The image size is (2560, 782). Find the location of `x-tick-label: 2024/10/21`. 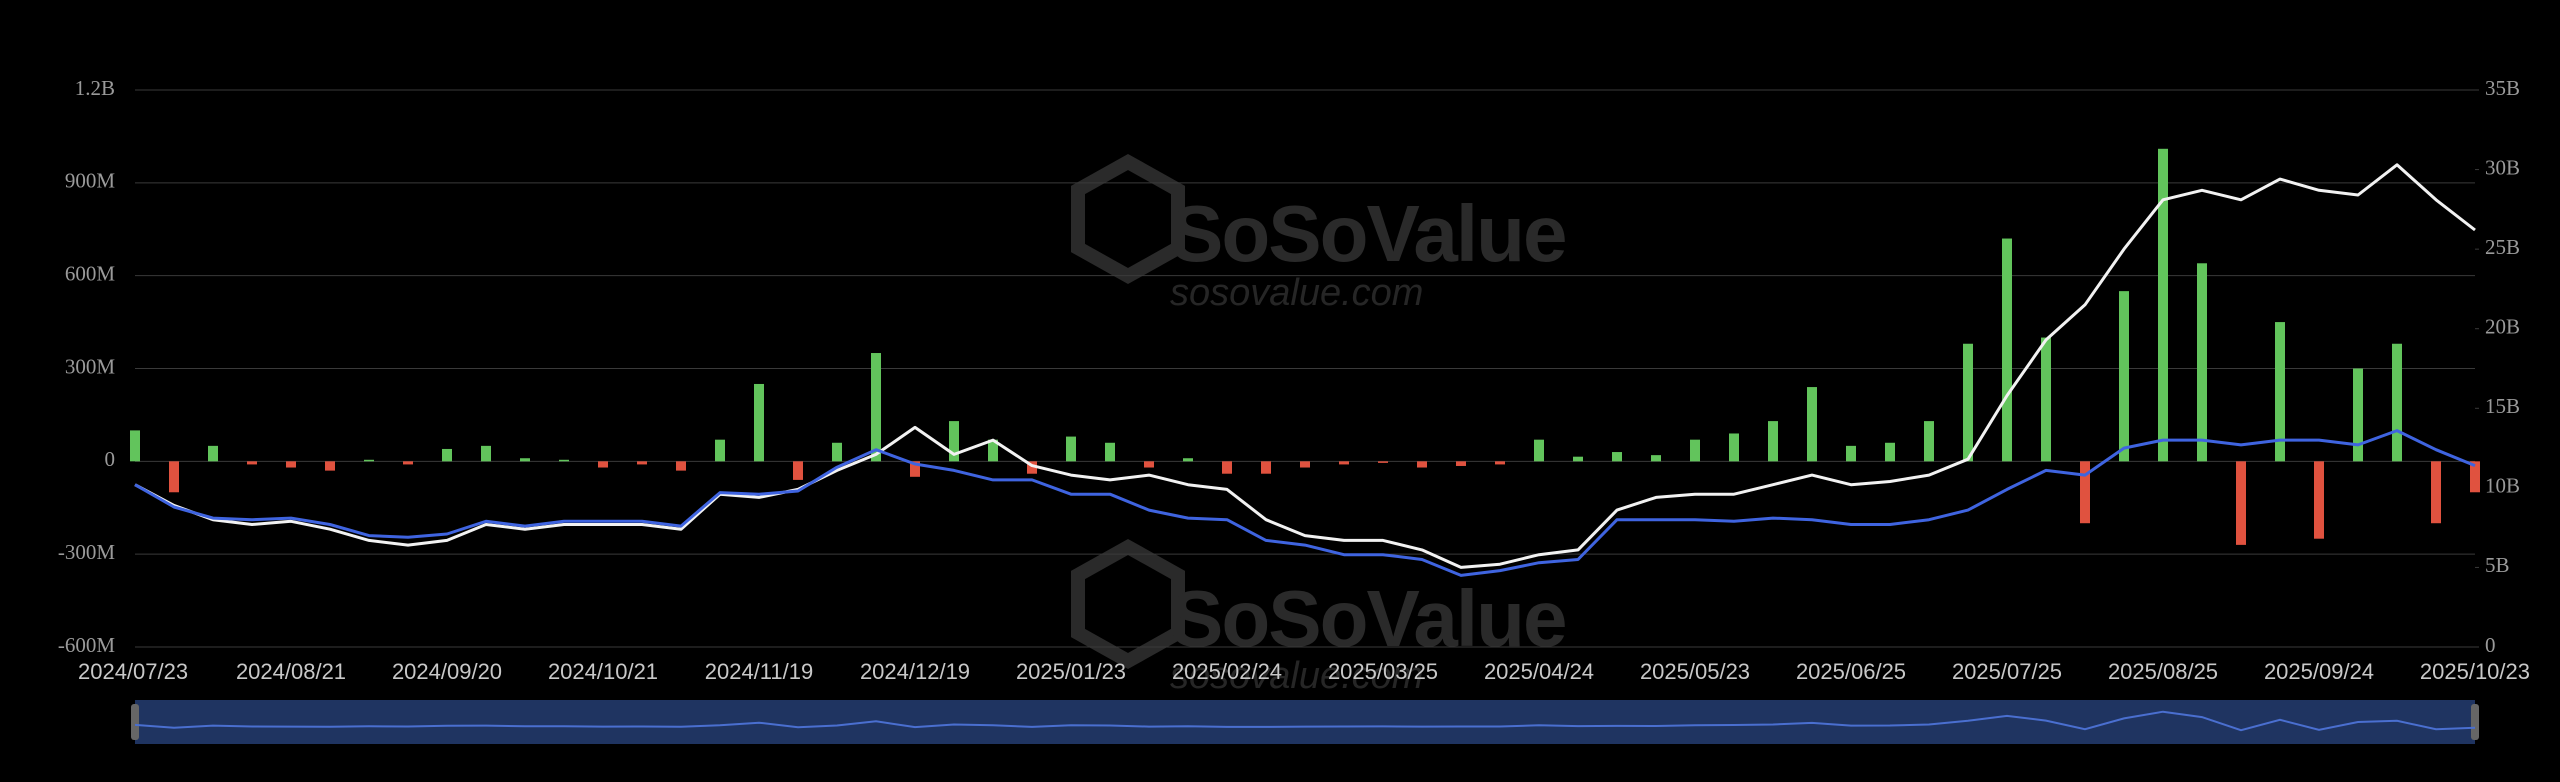

x-tick-label: 2024/10/21 is located at coordinates (603, 671).